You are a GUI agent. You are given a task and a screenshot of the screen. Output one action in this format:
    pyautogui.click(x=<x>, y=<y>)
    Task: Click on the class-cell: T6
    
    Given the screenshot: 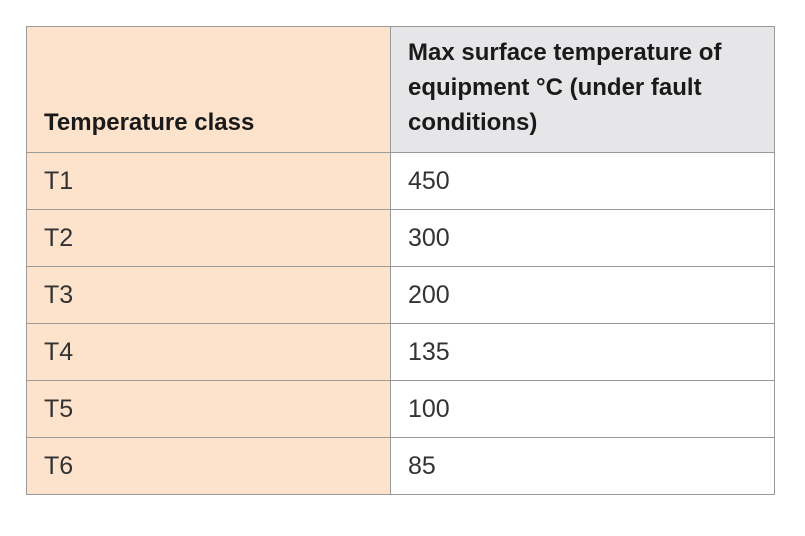 What is the action you would take?
    pyautogui.click(x=208, y=466)
    